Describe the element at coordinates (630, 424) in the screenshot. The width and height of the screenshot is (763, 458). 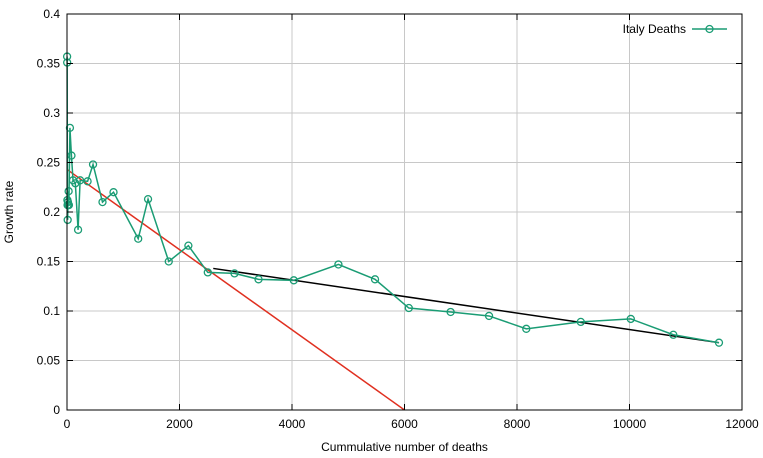
I see `x-tick-label: 10000` at that location.